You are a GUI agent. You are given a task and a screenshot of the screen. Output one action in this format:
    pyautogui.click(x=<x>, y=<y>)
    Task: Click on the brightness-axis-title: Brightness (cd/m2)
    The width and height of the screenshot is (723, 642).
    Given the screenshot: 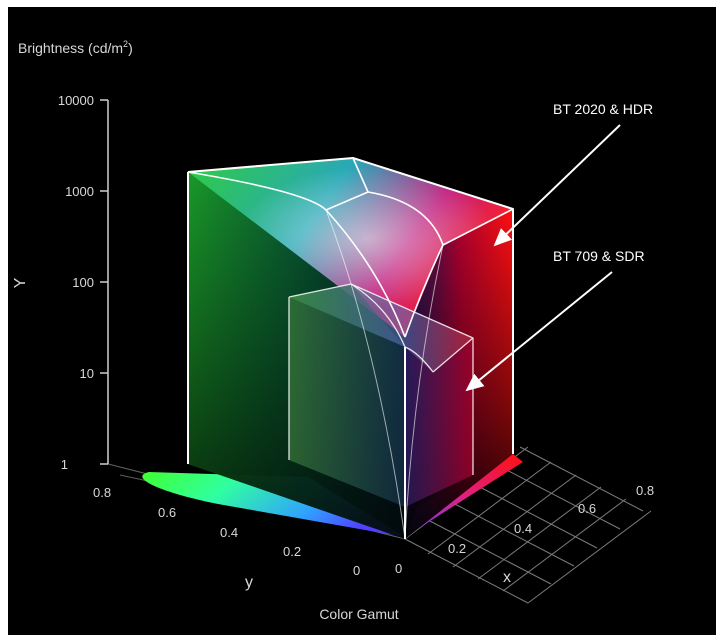 What is the action you would take?
    pyautogui.click(x=75, y=47)
    